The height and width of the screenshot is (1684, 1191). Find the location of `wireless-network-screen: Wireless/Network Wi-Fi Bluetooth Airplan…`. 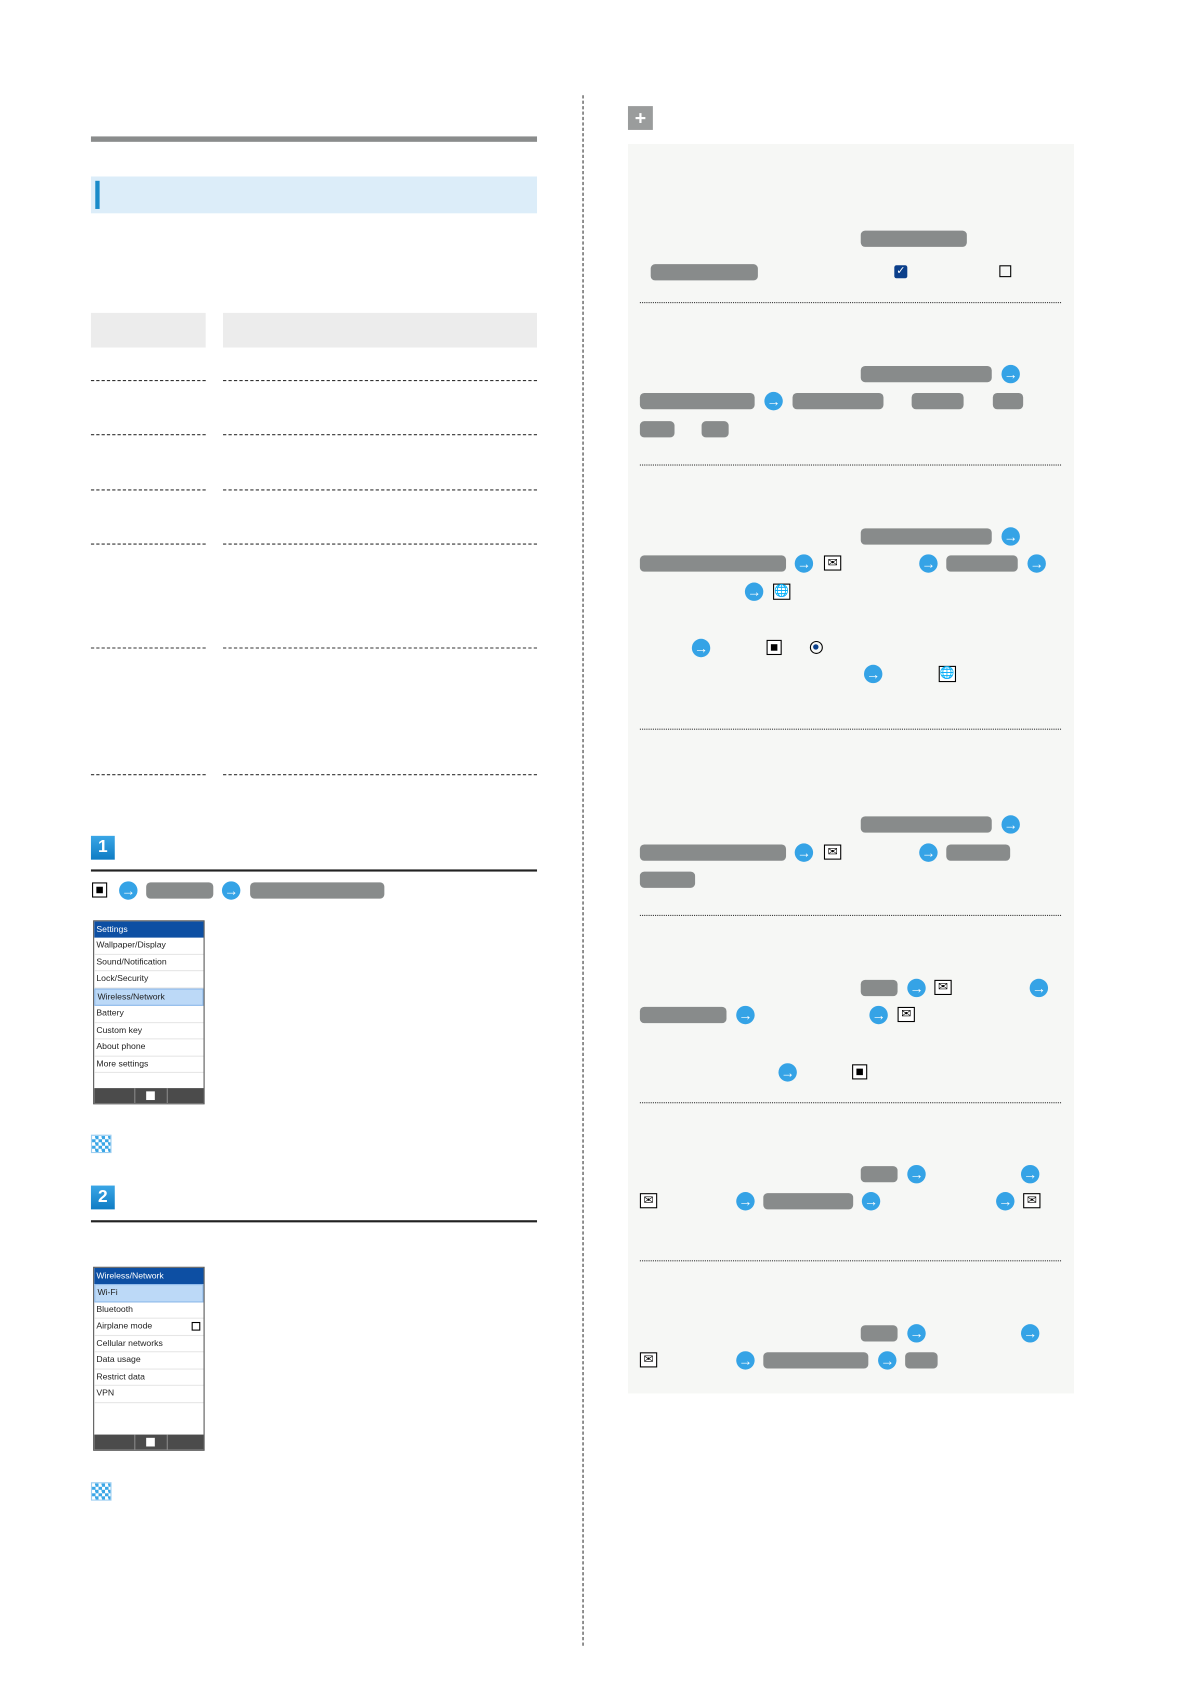

wireless-network-screen: Wireless/Network Wi-Fi Bluetooth Airplan… is located at coordinates (149, 1358).